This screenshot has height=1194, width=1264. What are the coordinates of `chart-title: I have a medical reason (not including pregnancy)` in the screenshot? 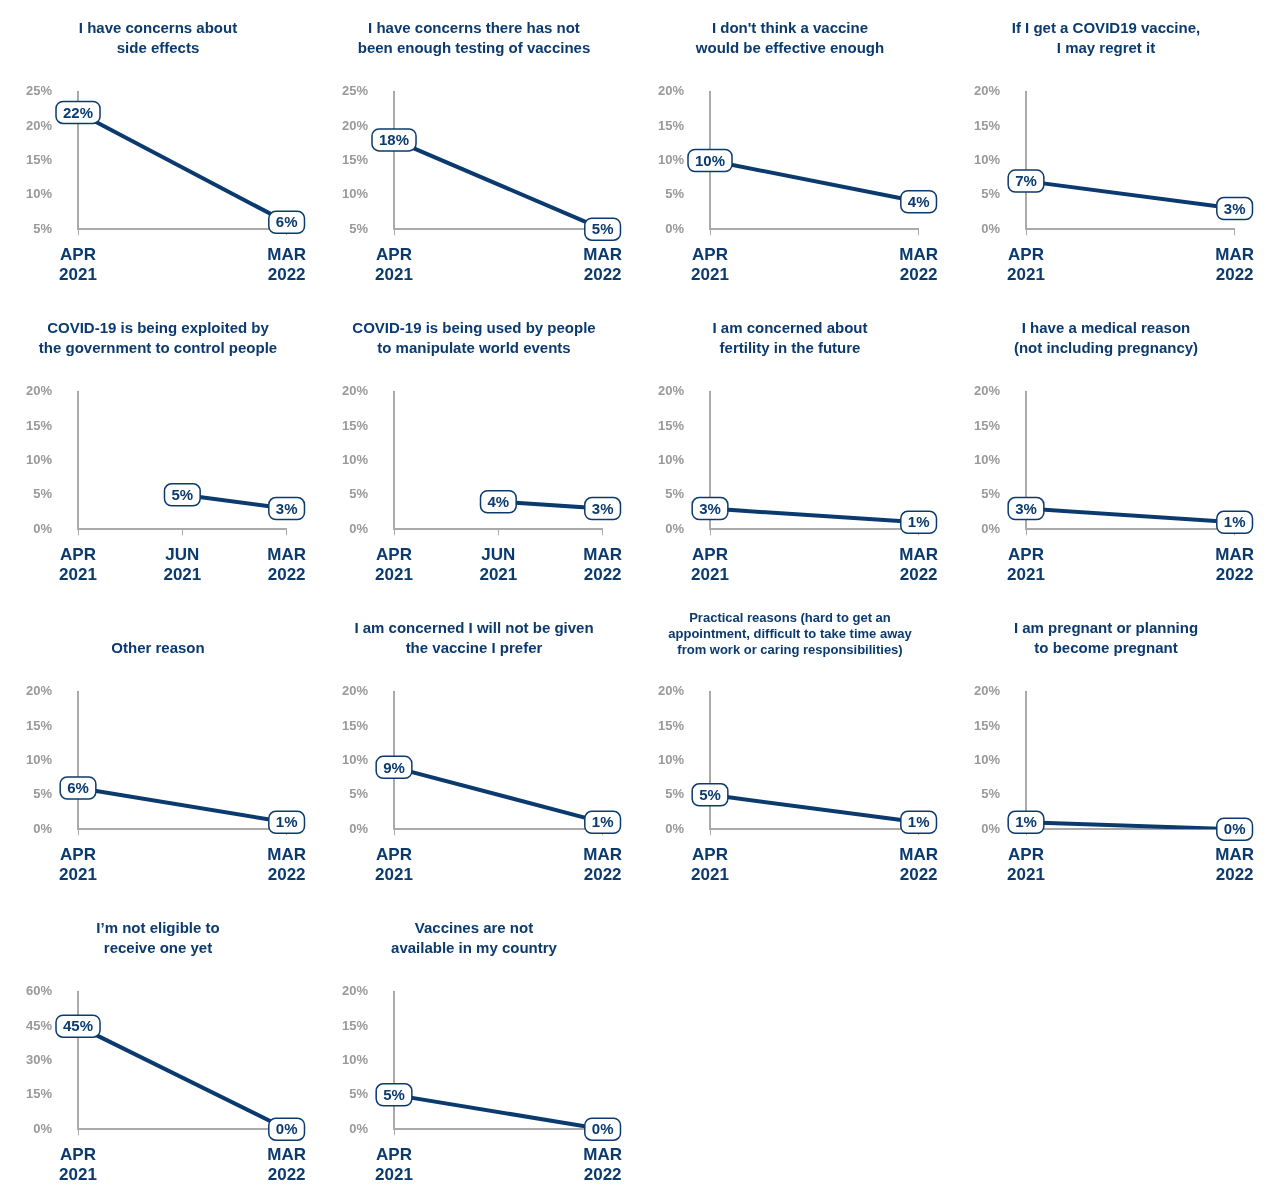 It's located at (1106, 338).